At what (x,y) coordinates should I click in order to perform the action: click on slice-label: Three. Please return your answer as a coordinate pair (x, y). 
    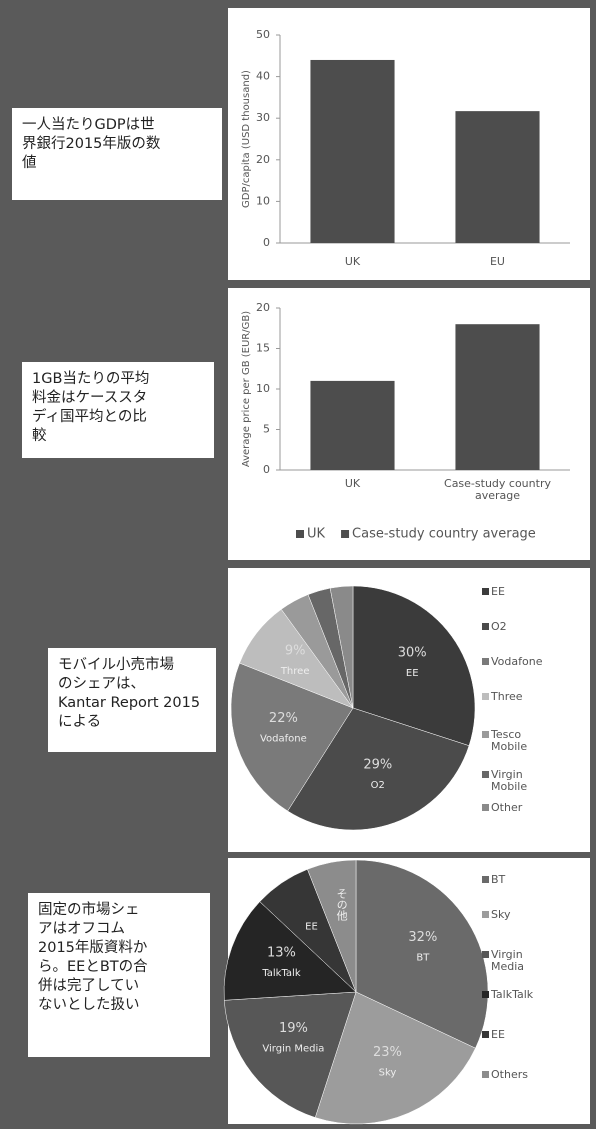
    Looking at the image, I should click on (295, 671).